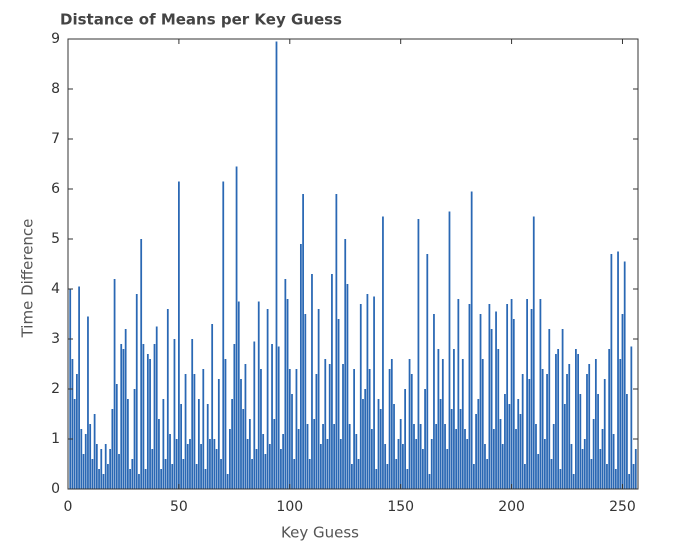  Describe the element at coordinates (320, 533) in the screenshot. I see `x-axis-label: Key Guess` at that location.